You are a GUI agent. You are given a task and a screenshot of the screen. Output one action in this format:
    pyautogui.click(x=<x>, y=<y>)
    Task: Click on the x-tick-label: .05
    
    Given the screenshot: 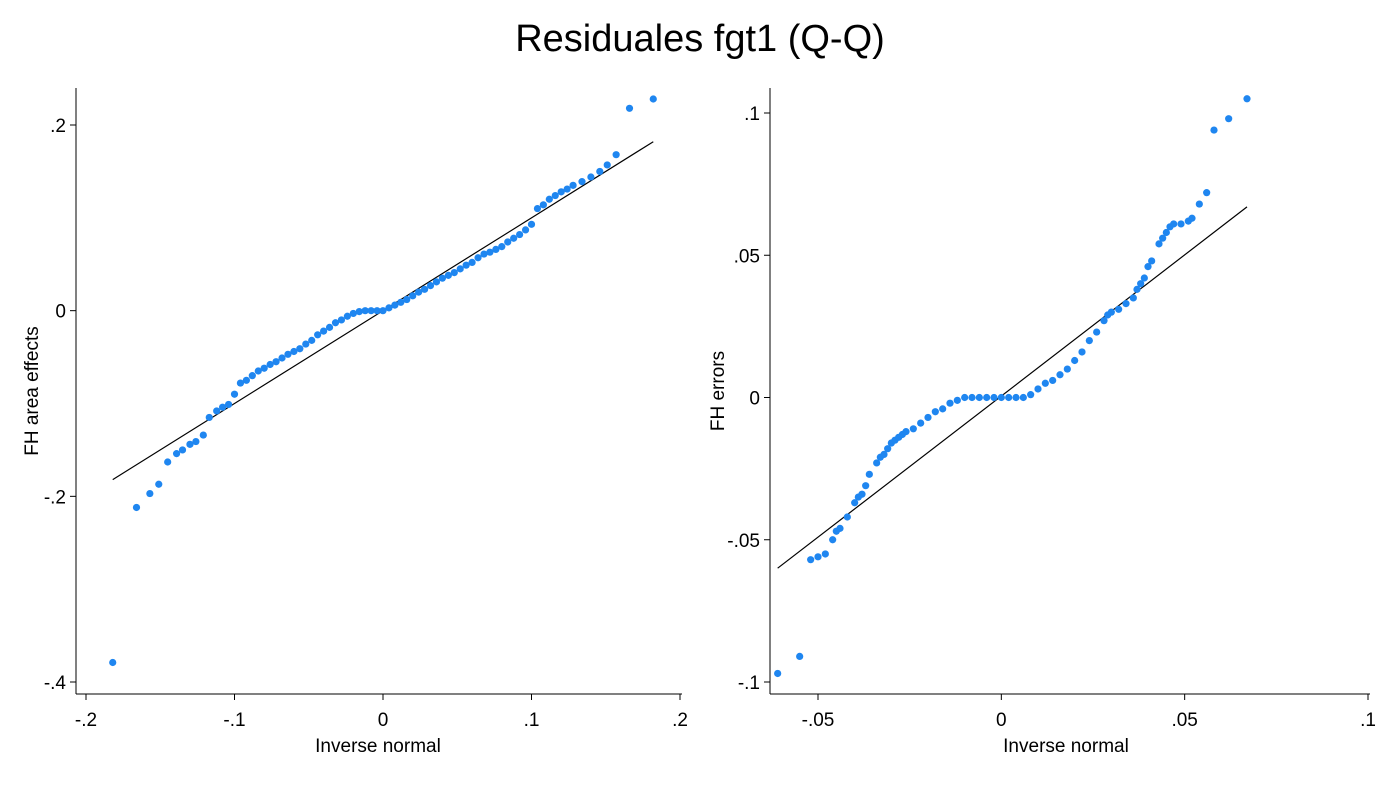 What is the action you would take?
    pyautogui.click(x=1184, y=720)
    